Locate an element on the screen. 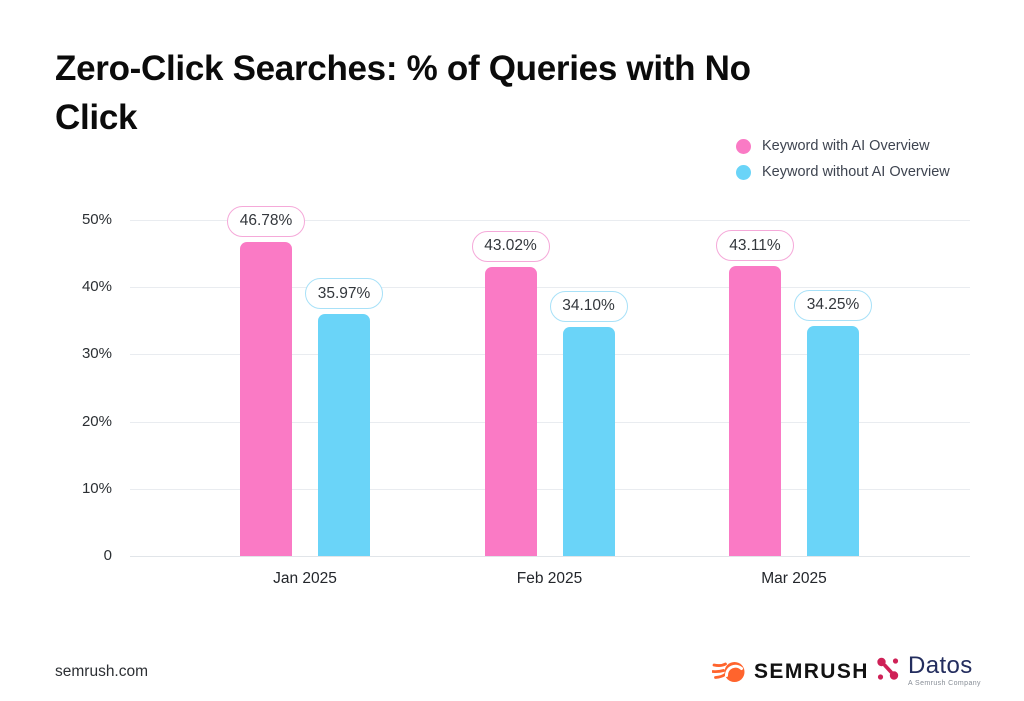 This screenshot has width=1024, height=701. datos-dots-icon is located at coordinates (888, 669).